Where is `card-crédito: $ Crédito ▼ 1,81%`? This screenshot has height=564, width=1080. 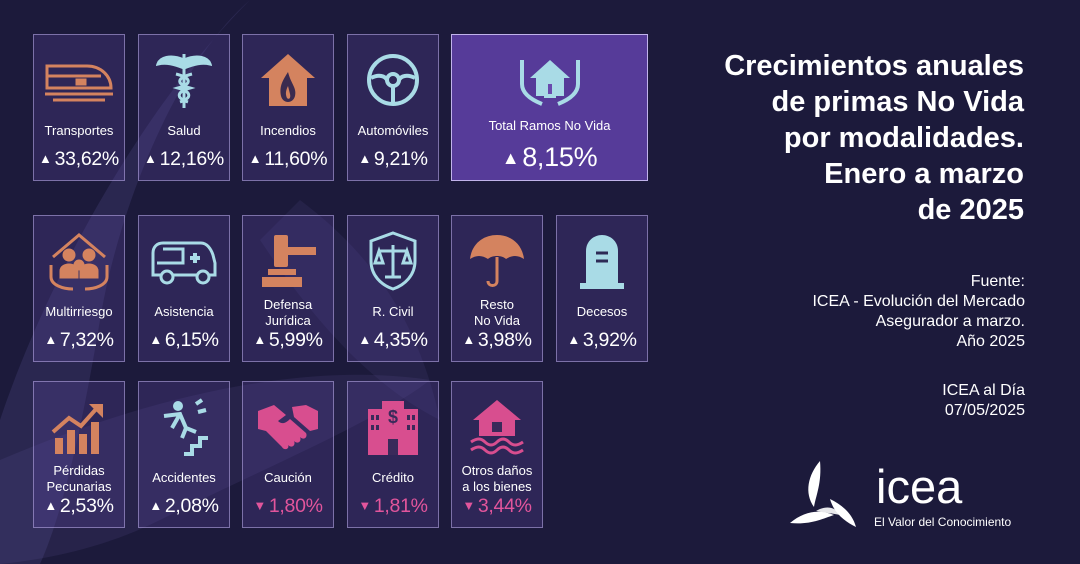
card-crédito: $ Crédito ▼ 1,81% is located at coordinates (393, 454).